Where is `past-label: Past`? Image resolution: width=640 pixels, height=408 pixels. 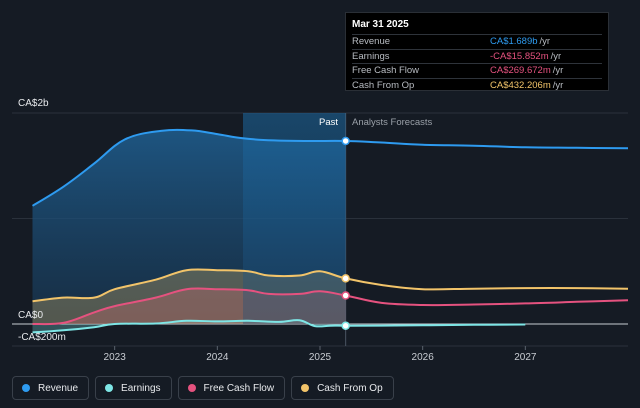
past-label: Past is located at coordinates (328, 122).